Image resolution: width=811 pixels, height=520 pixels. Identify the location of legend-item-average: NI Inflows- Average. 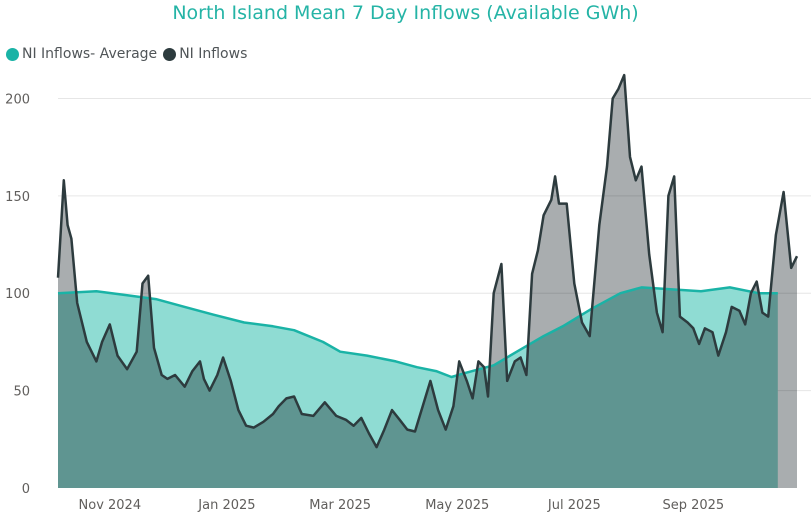
(81, 54).